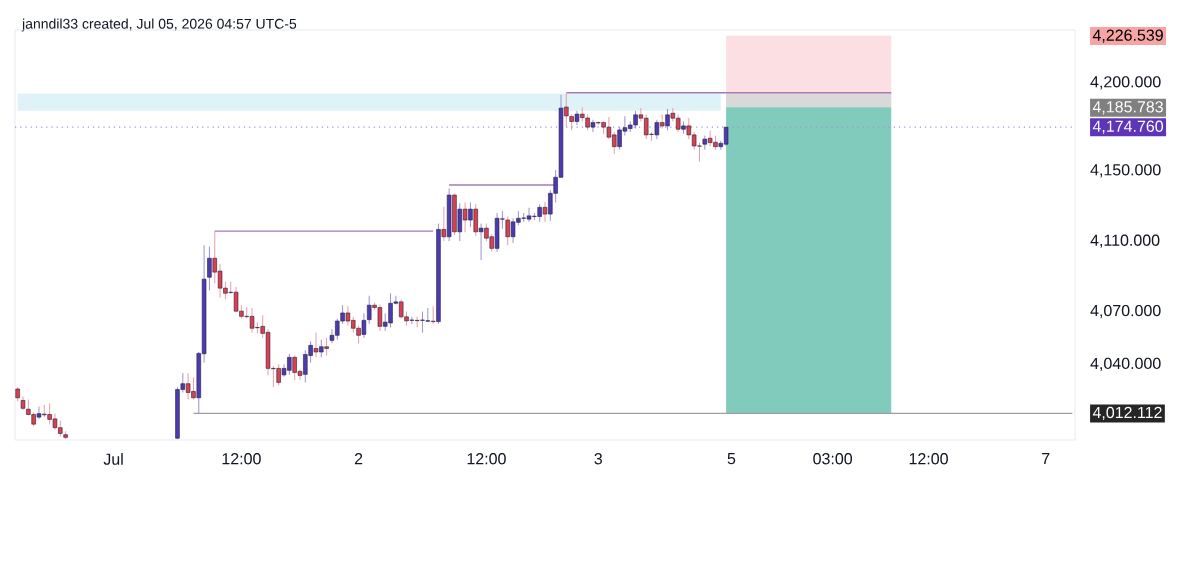  I want to click on x-tick-label: 3, so click(598, 459).